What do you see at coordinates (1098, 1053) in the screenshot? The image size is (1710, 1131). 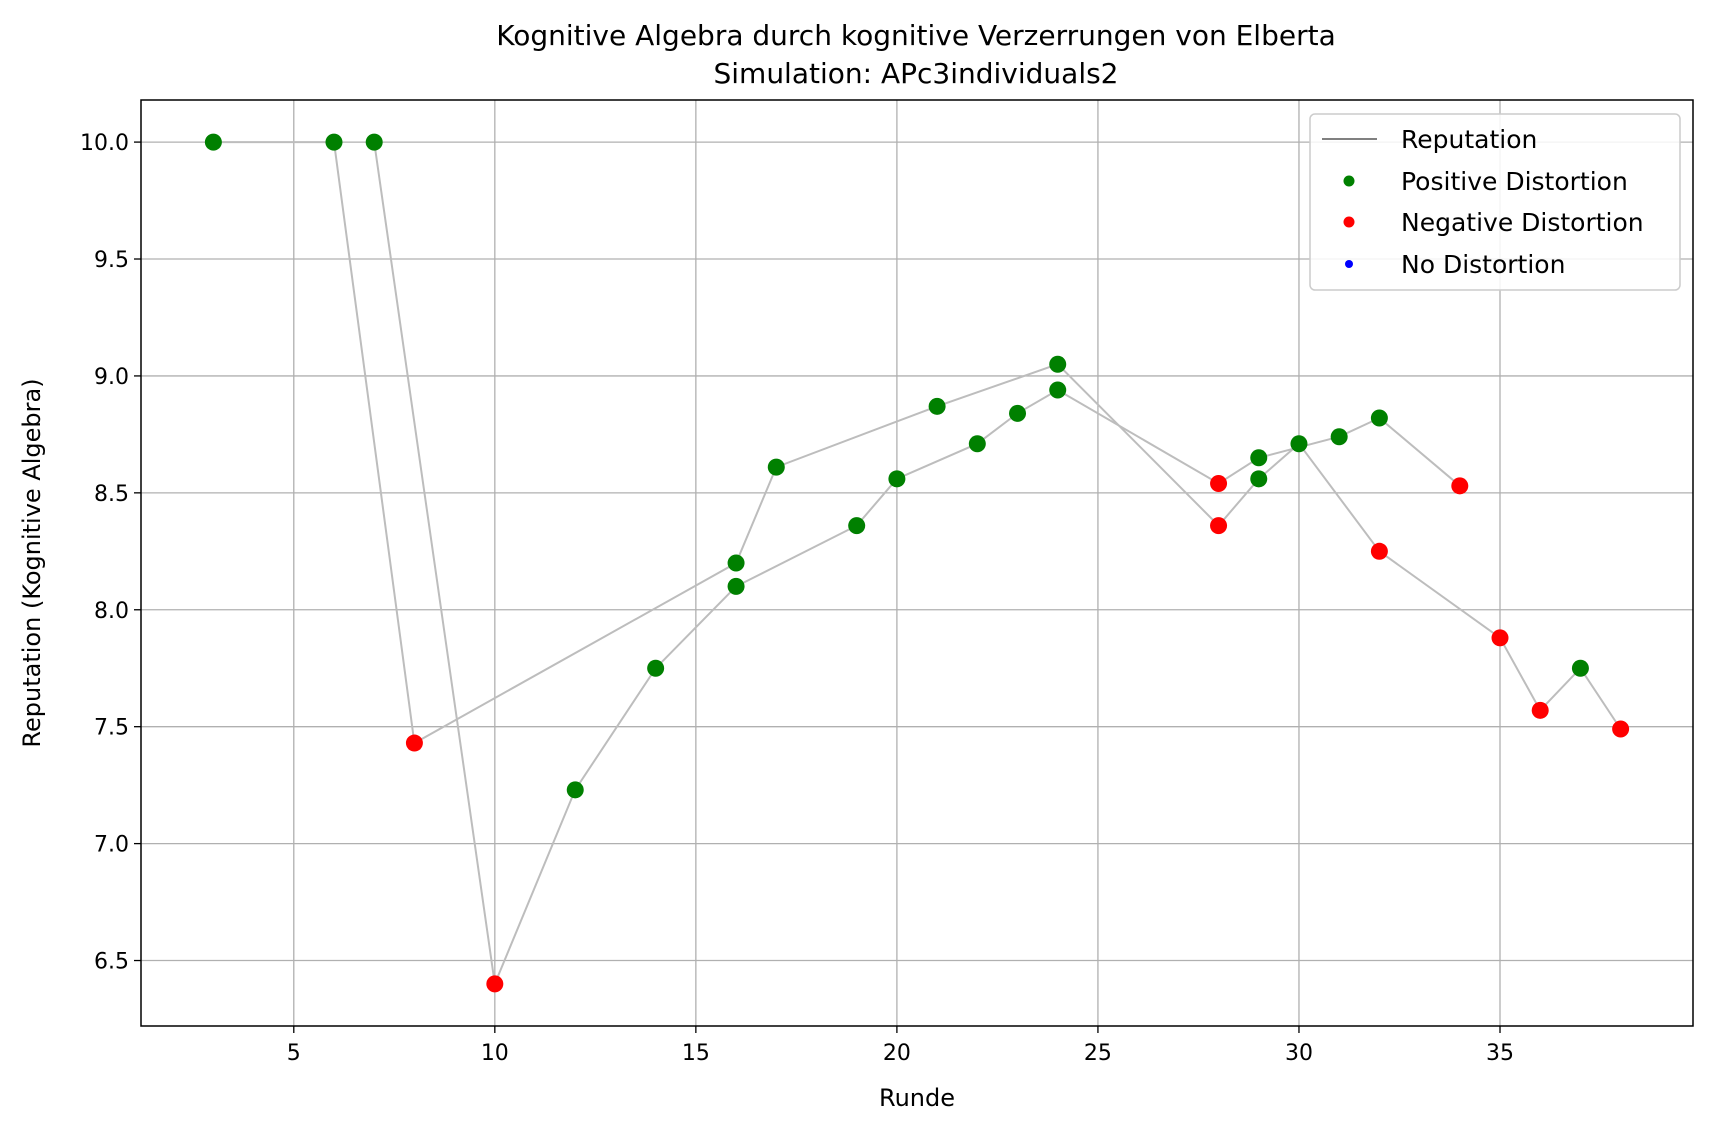 I see `x-tick-label: 25` at bounding box center [1098, 1053].